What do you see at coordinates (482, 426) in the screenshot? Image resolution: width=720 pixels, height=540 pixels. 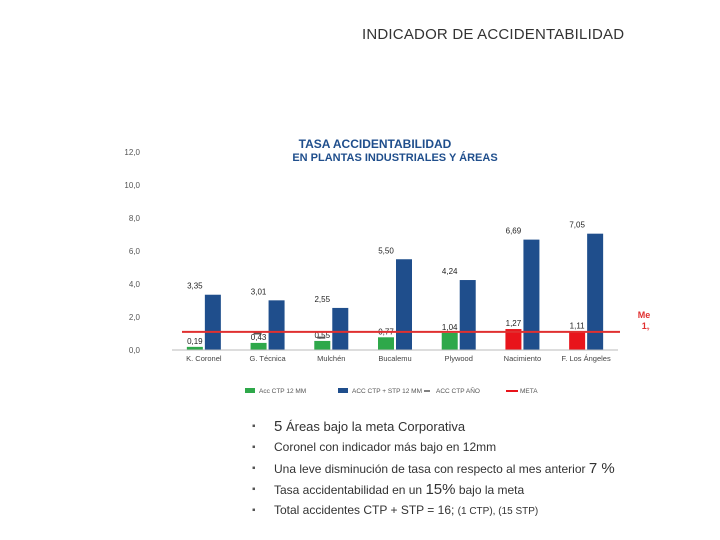 I see `bullet-item: ▪ 5 Áreas bajo la meta Corporativa` at bounding box center [482, 426].